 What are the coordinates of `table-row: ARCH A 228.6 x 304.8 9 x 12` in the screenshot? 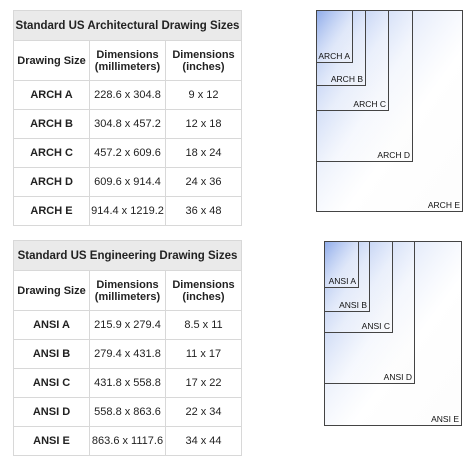 It's located at (127, 95).